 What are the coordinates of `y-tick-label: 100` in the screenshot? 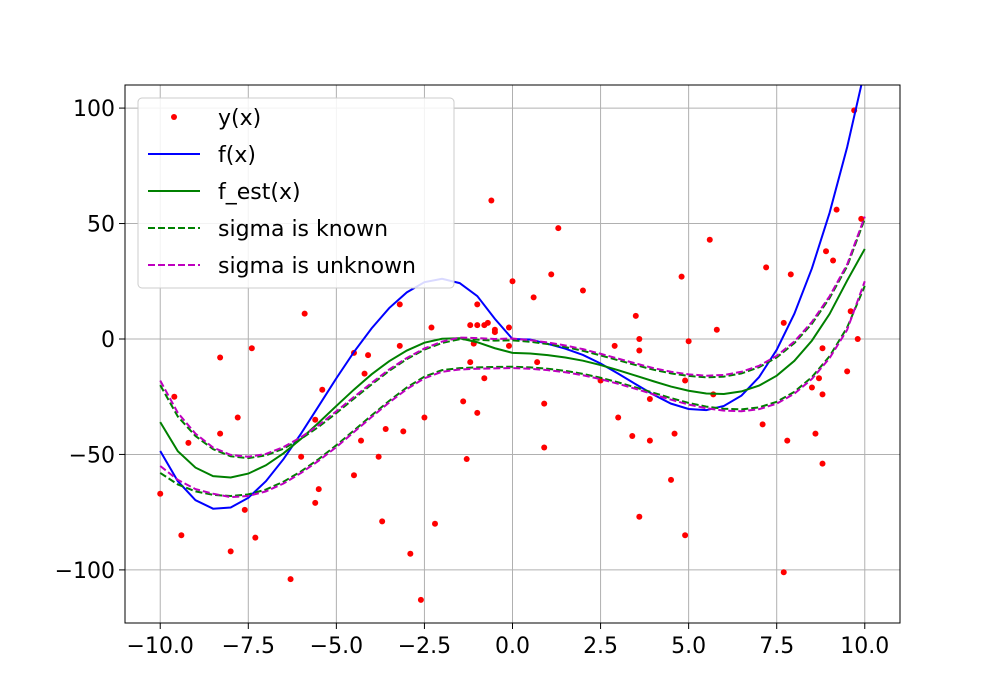 It's located at (94, 109).